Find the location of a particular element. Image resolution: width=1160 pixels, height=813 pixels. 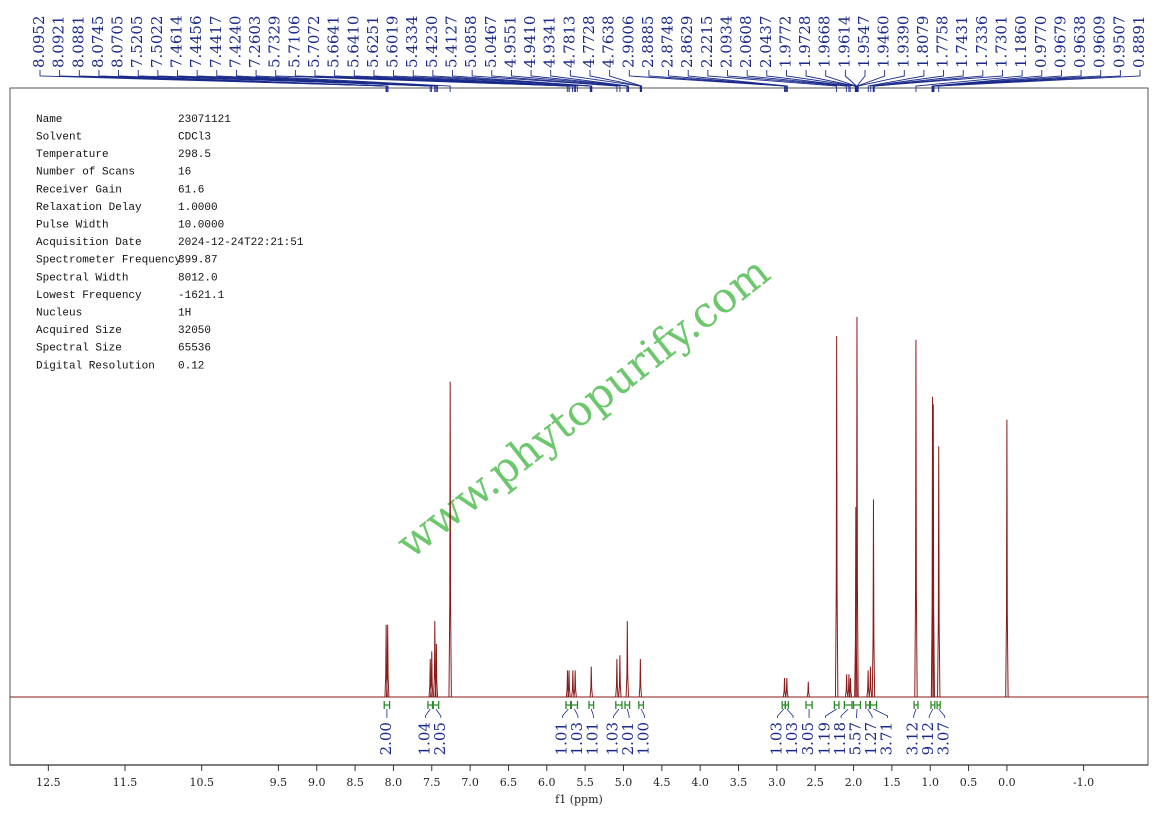

integral-label: 5.57 is located at coordinates (856, 738).